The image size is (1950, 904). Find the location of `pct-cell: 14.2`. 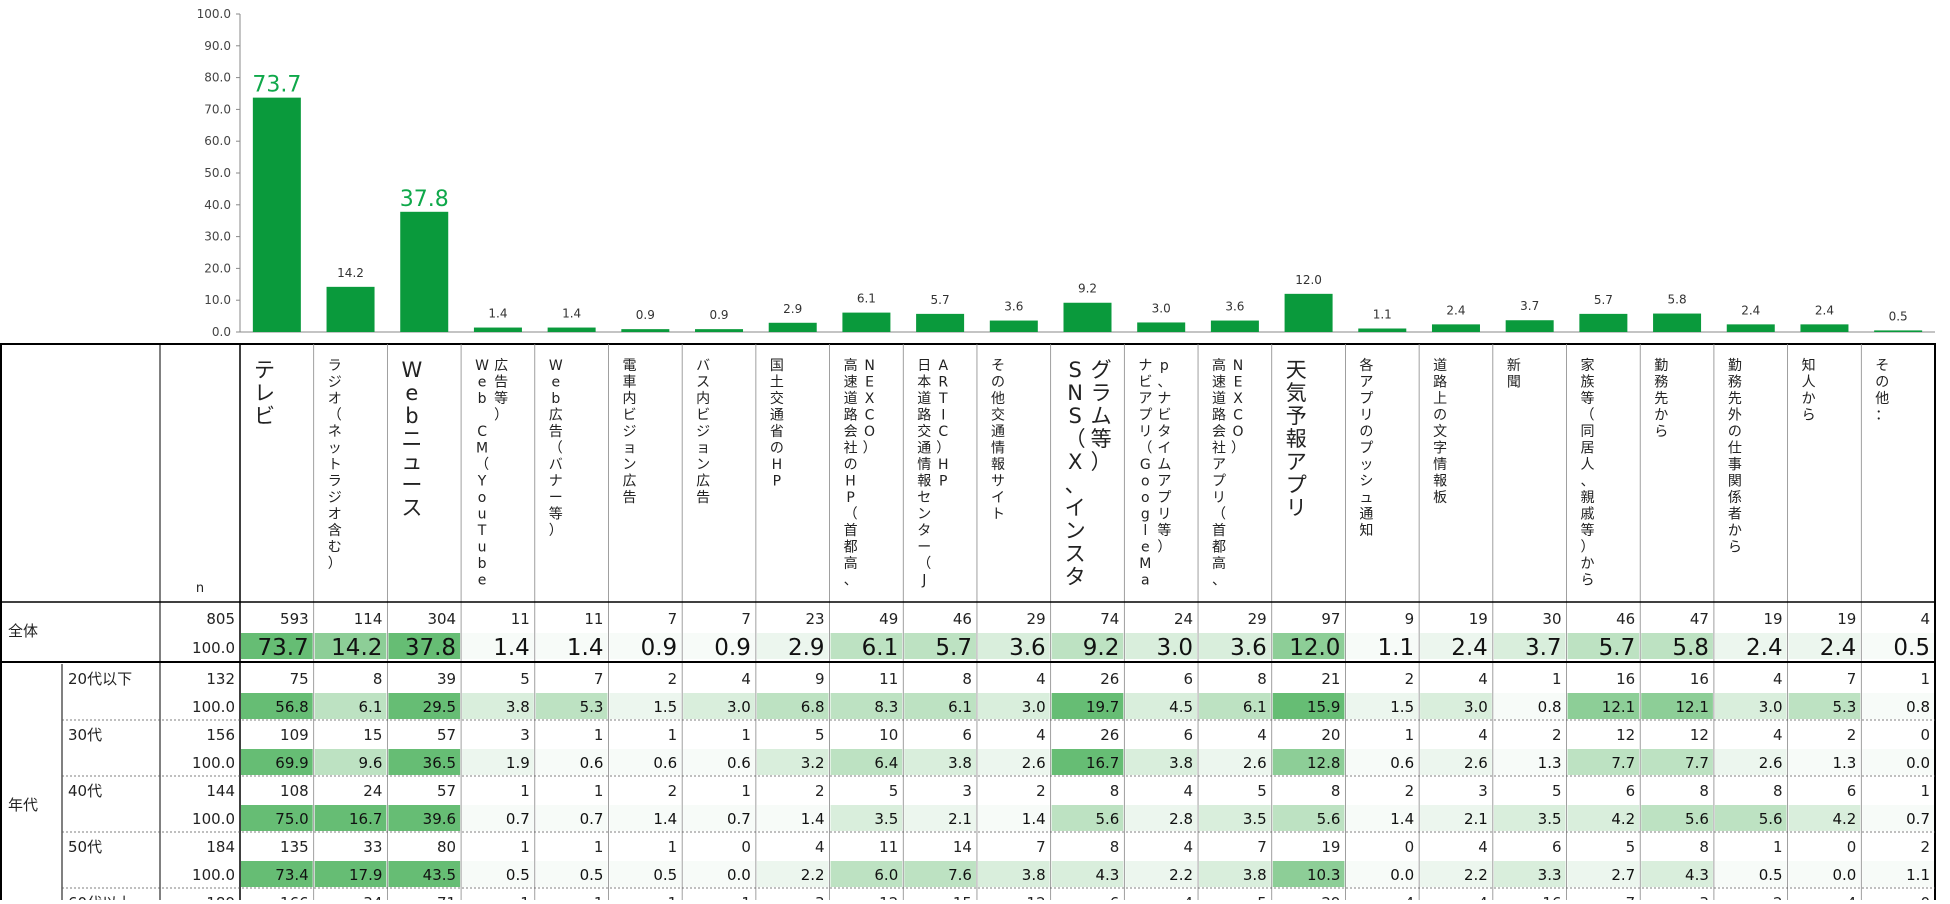

pct-cell: 14.2 is located at coordinates (356, 648).